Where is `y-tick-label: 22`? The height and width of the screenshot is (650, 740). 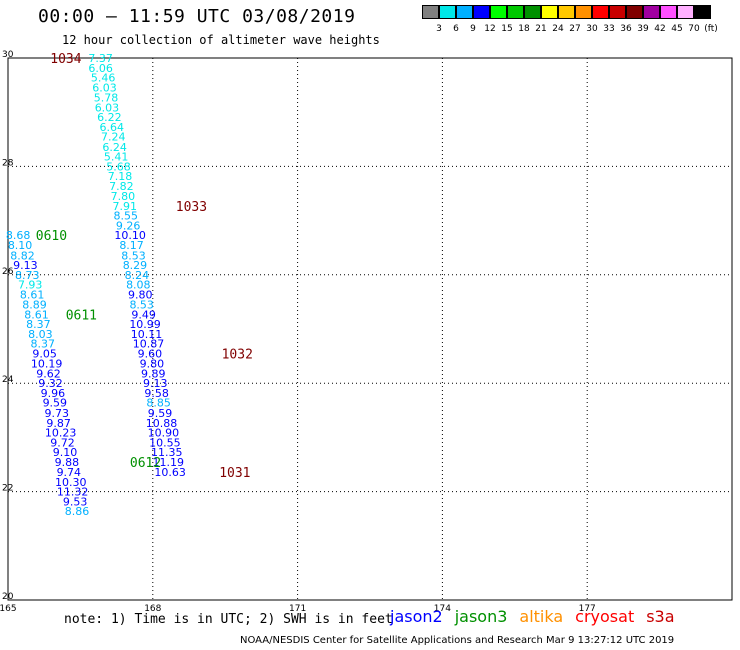
y-tick-label: 22 is located at coordinates (7, 489).